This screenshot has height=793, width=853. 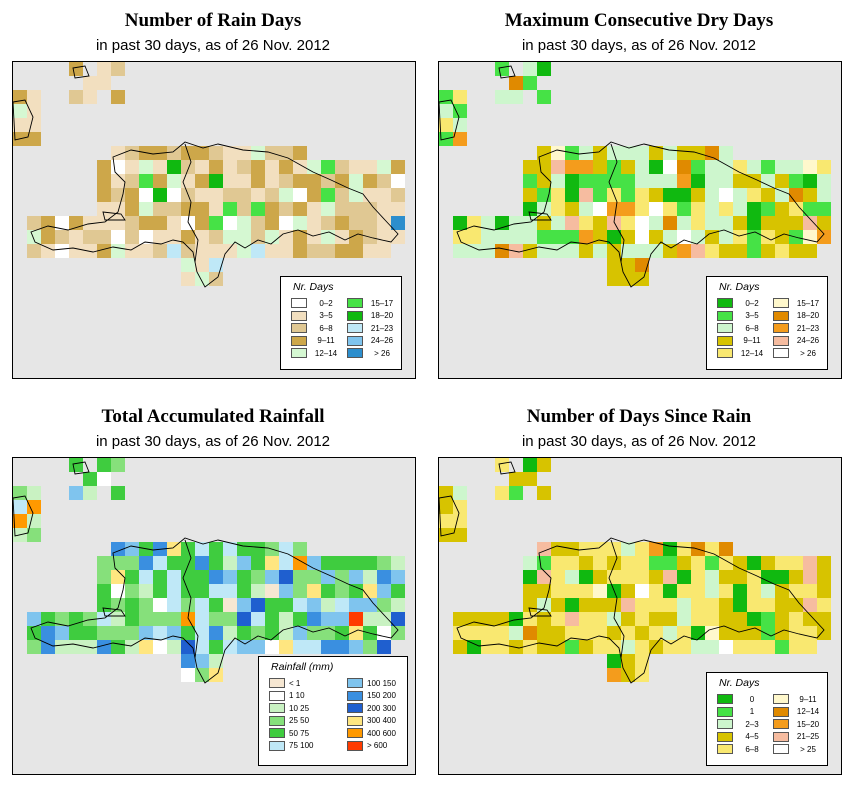 I want to click on legend-item: 300 400, so click(x=383, y=721).